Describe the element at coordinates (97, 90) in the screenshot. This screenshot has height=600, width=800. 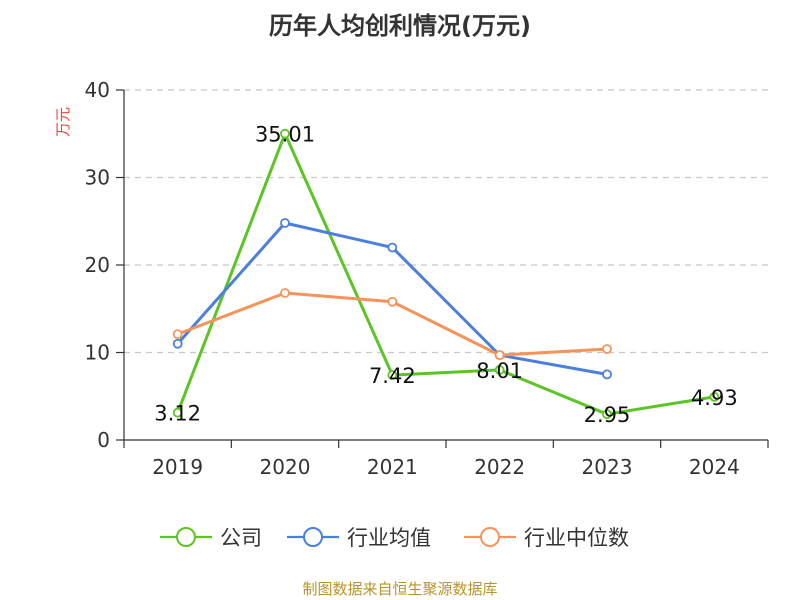
I see `y-tick-label: 40` at that location.